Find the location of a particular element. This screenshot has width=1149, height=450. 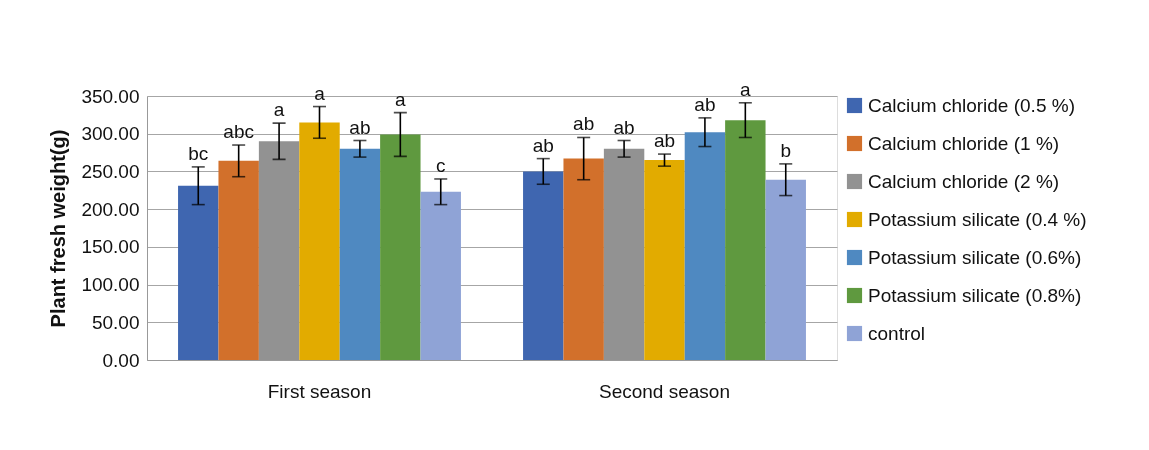

legend-label: Calcium chloride (1 %) is located at coordinates (964, 143).